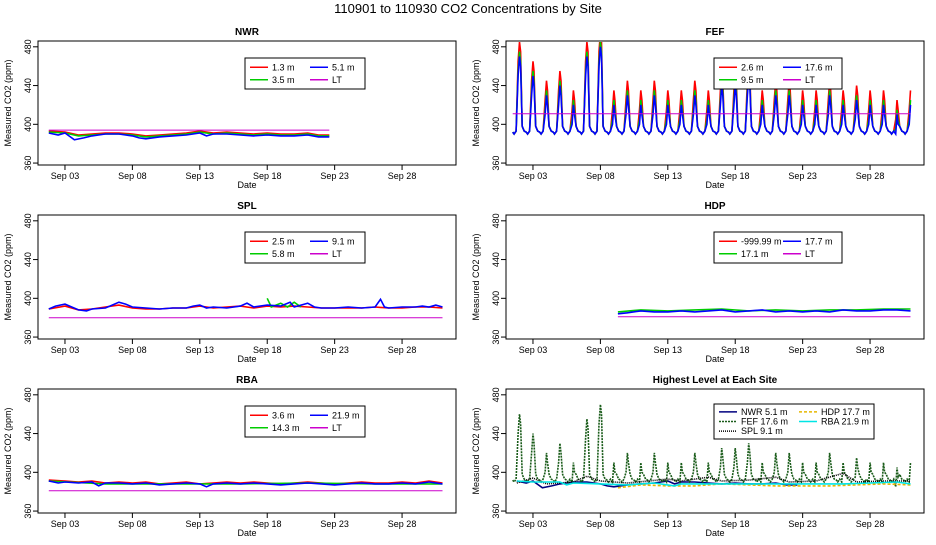 Image resolution: width=936 pixels, height=545 pixels. Describe the element at coordinates (764, 412) in the screenshot. I see `legend-label: NWR 5.1 m` at that location.